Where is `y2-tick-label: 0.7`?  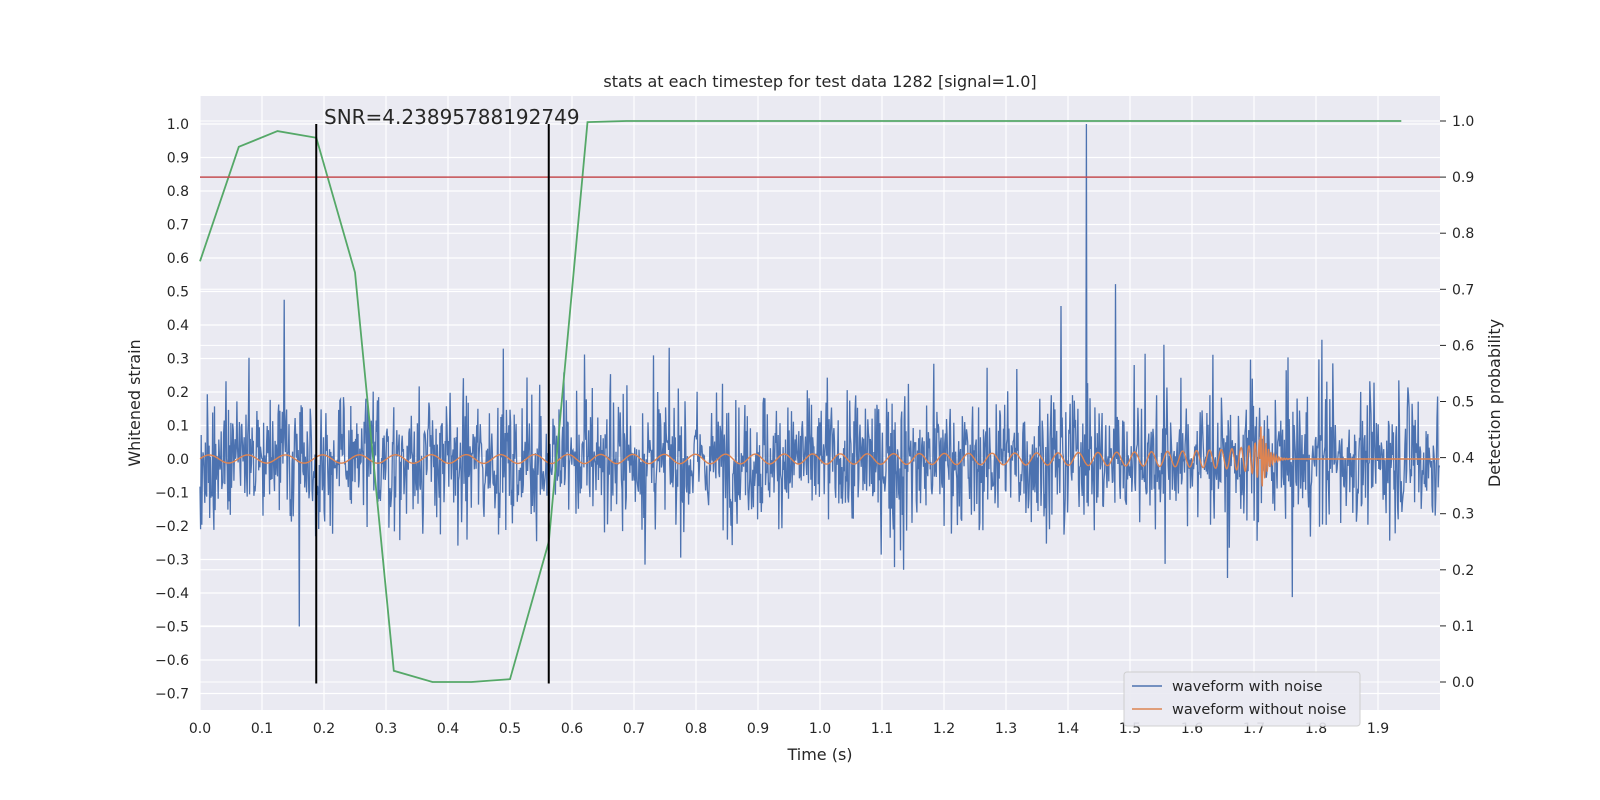 y2-tick-label: 0.7 is located at coordinates (1463, 290).